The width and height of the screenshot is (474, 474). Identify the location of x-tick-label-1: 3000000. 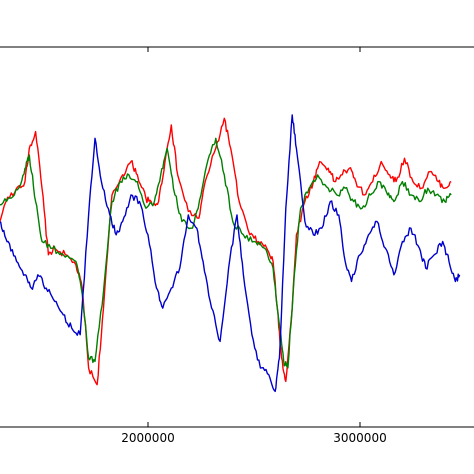
(359, 438).